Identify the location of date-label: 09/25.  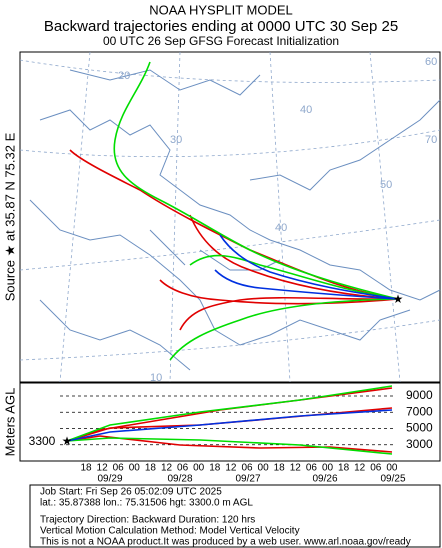
(392, 479).